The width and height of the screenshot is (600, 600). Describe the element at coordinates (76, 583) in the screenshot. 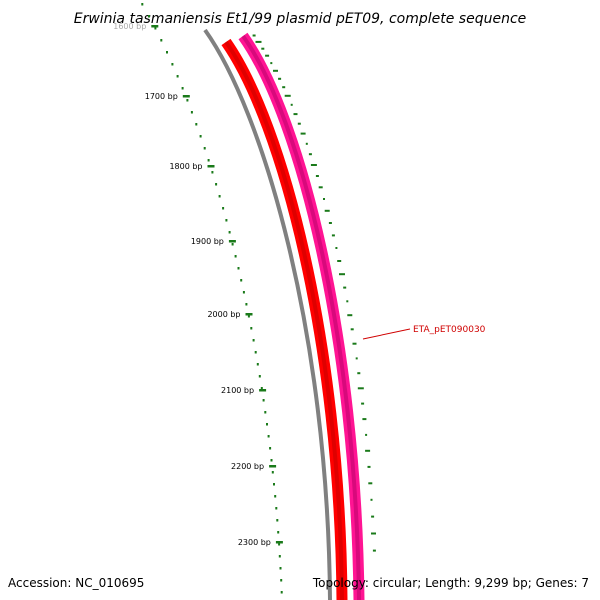

I see `accession-label: Accession: NC_010695` at that location.